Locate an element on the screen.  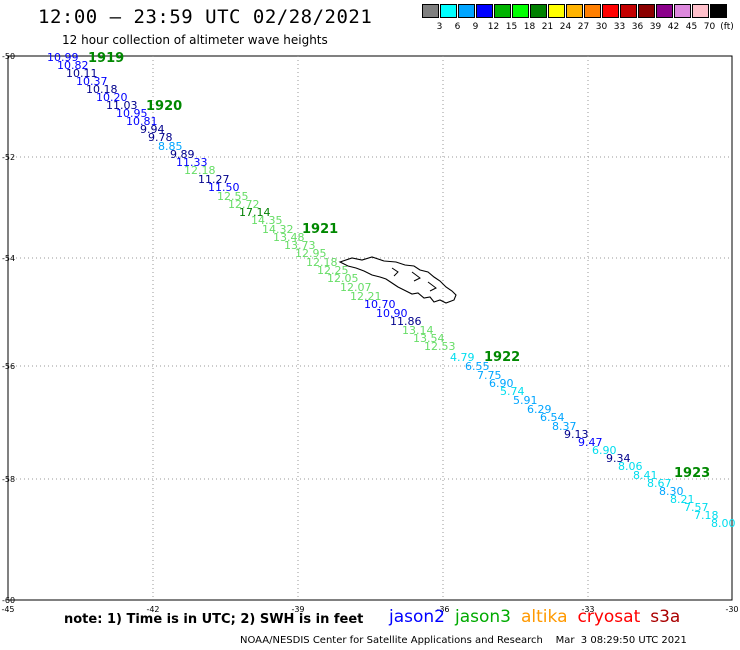
color-scale-label: 6 is located at coordinates (457, 27).